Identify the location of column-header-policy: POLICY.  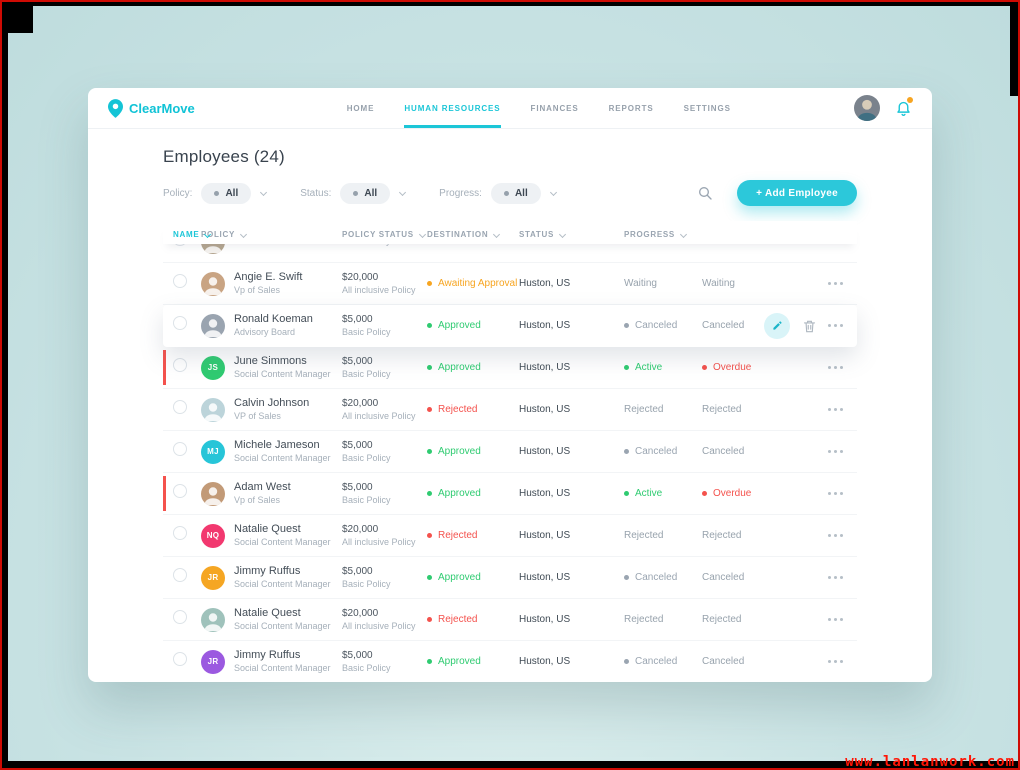
(271, 234).